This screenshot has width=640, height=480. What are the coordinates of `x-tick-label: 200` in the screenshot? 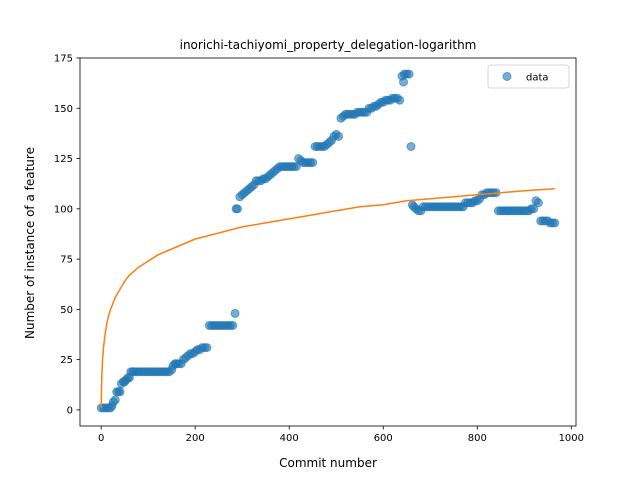 It's located at (195, 438).